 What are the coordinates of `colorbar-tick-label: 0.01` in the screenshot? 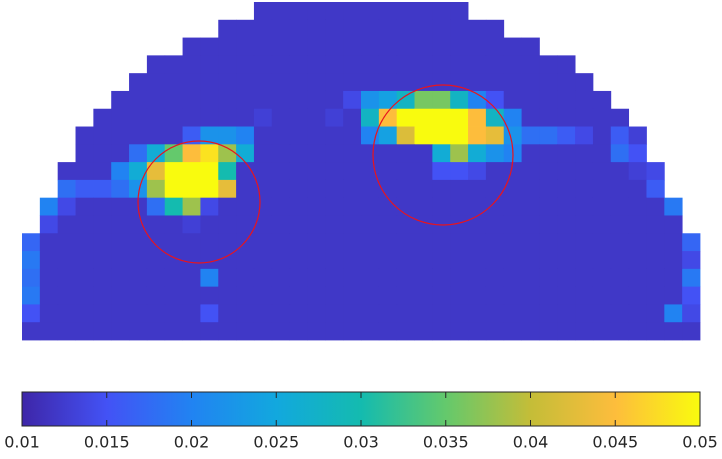 It's located at (22, 442).